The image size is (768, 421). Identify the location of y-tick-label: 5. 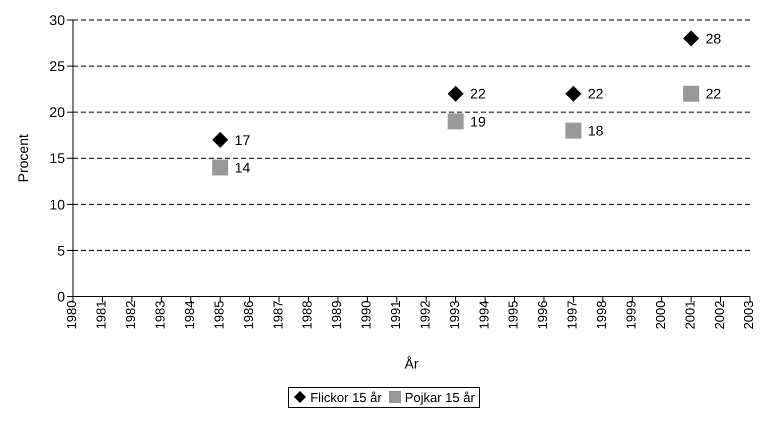
(61, 250).